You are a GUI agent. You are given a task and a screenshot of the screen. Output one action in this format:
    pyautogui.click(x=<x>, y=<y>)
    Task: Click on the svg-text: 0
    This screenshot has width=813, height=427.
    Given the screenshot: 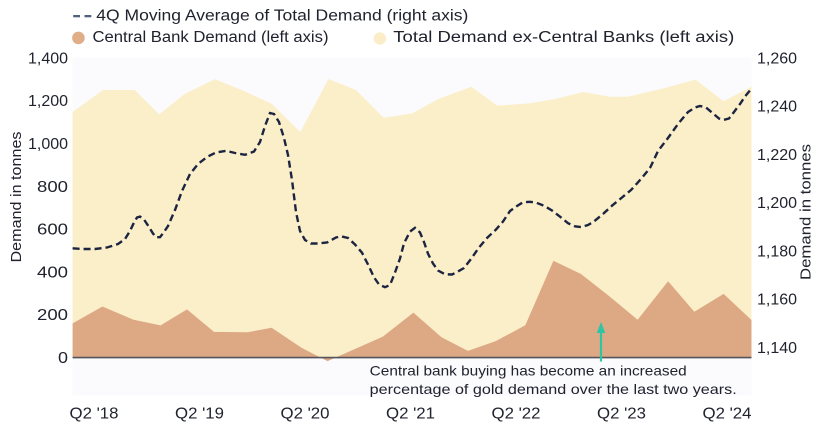 What is the action you would take?
    pyautogui.click(x=63, y=358)
    